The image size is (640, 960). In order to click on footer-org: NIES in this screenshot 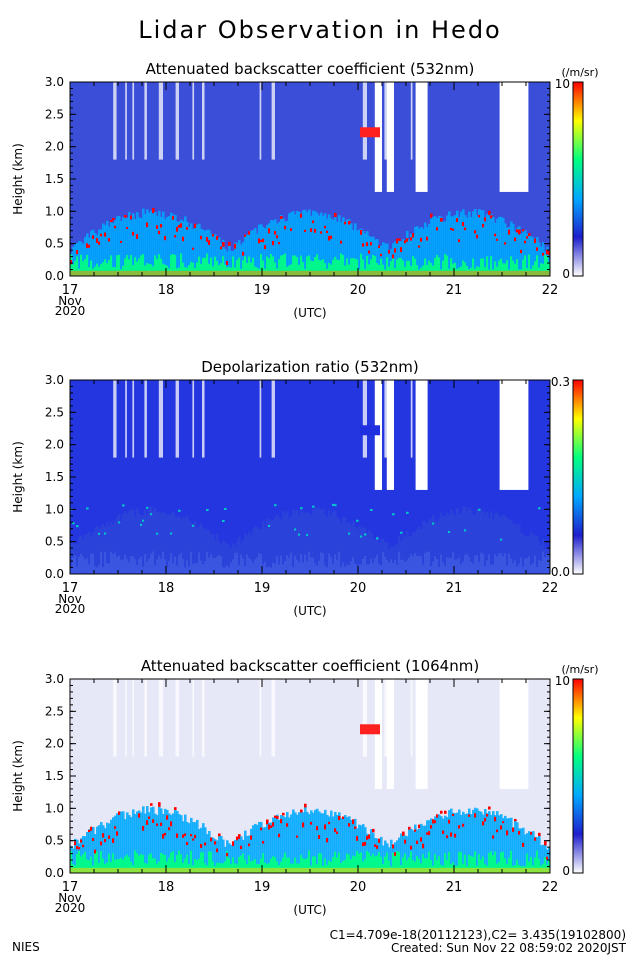, I will do `click(26, 947)`.